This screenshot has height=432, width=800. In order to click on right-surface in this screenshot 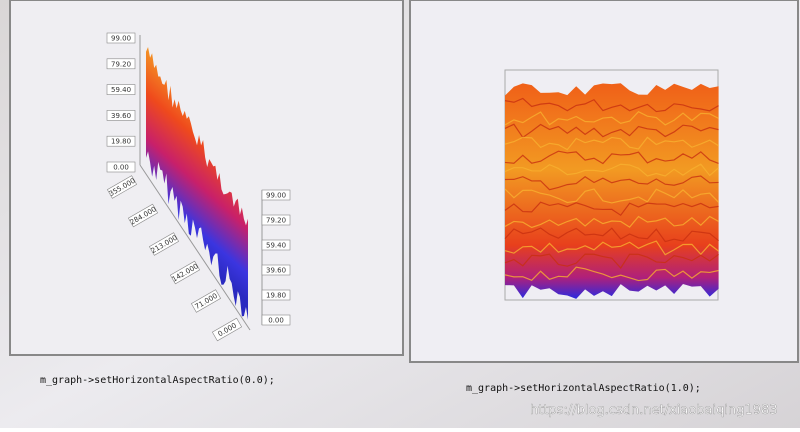, I will do `click(612, 191)`.